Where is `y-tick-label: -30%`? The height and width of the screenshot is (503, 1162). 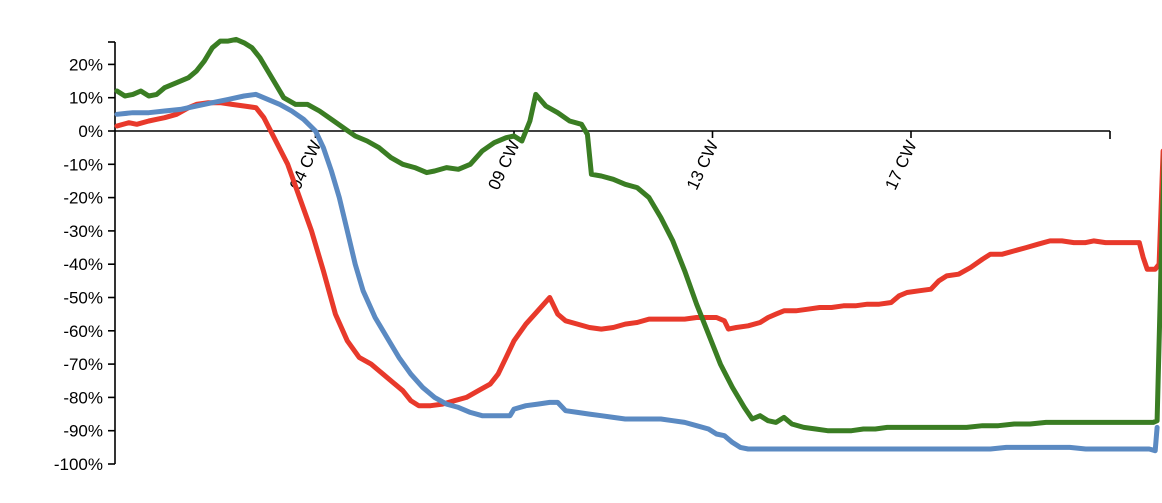 y-tick-label: -30% is located at coordinates (83, 231).